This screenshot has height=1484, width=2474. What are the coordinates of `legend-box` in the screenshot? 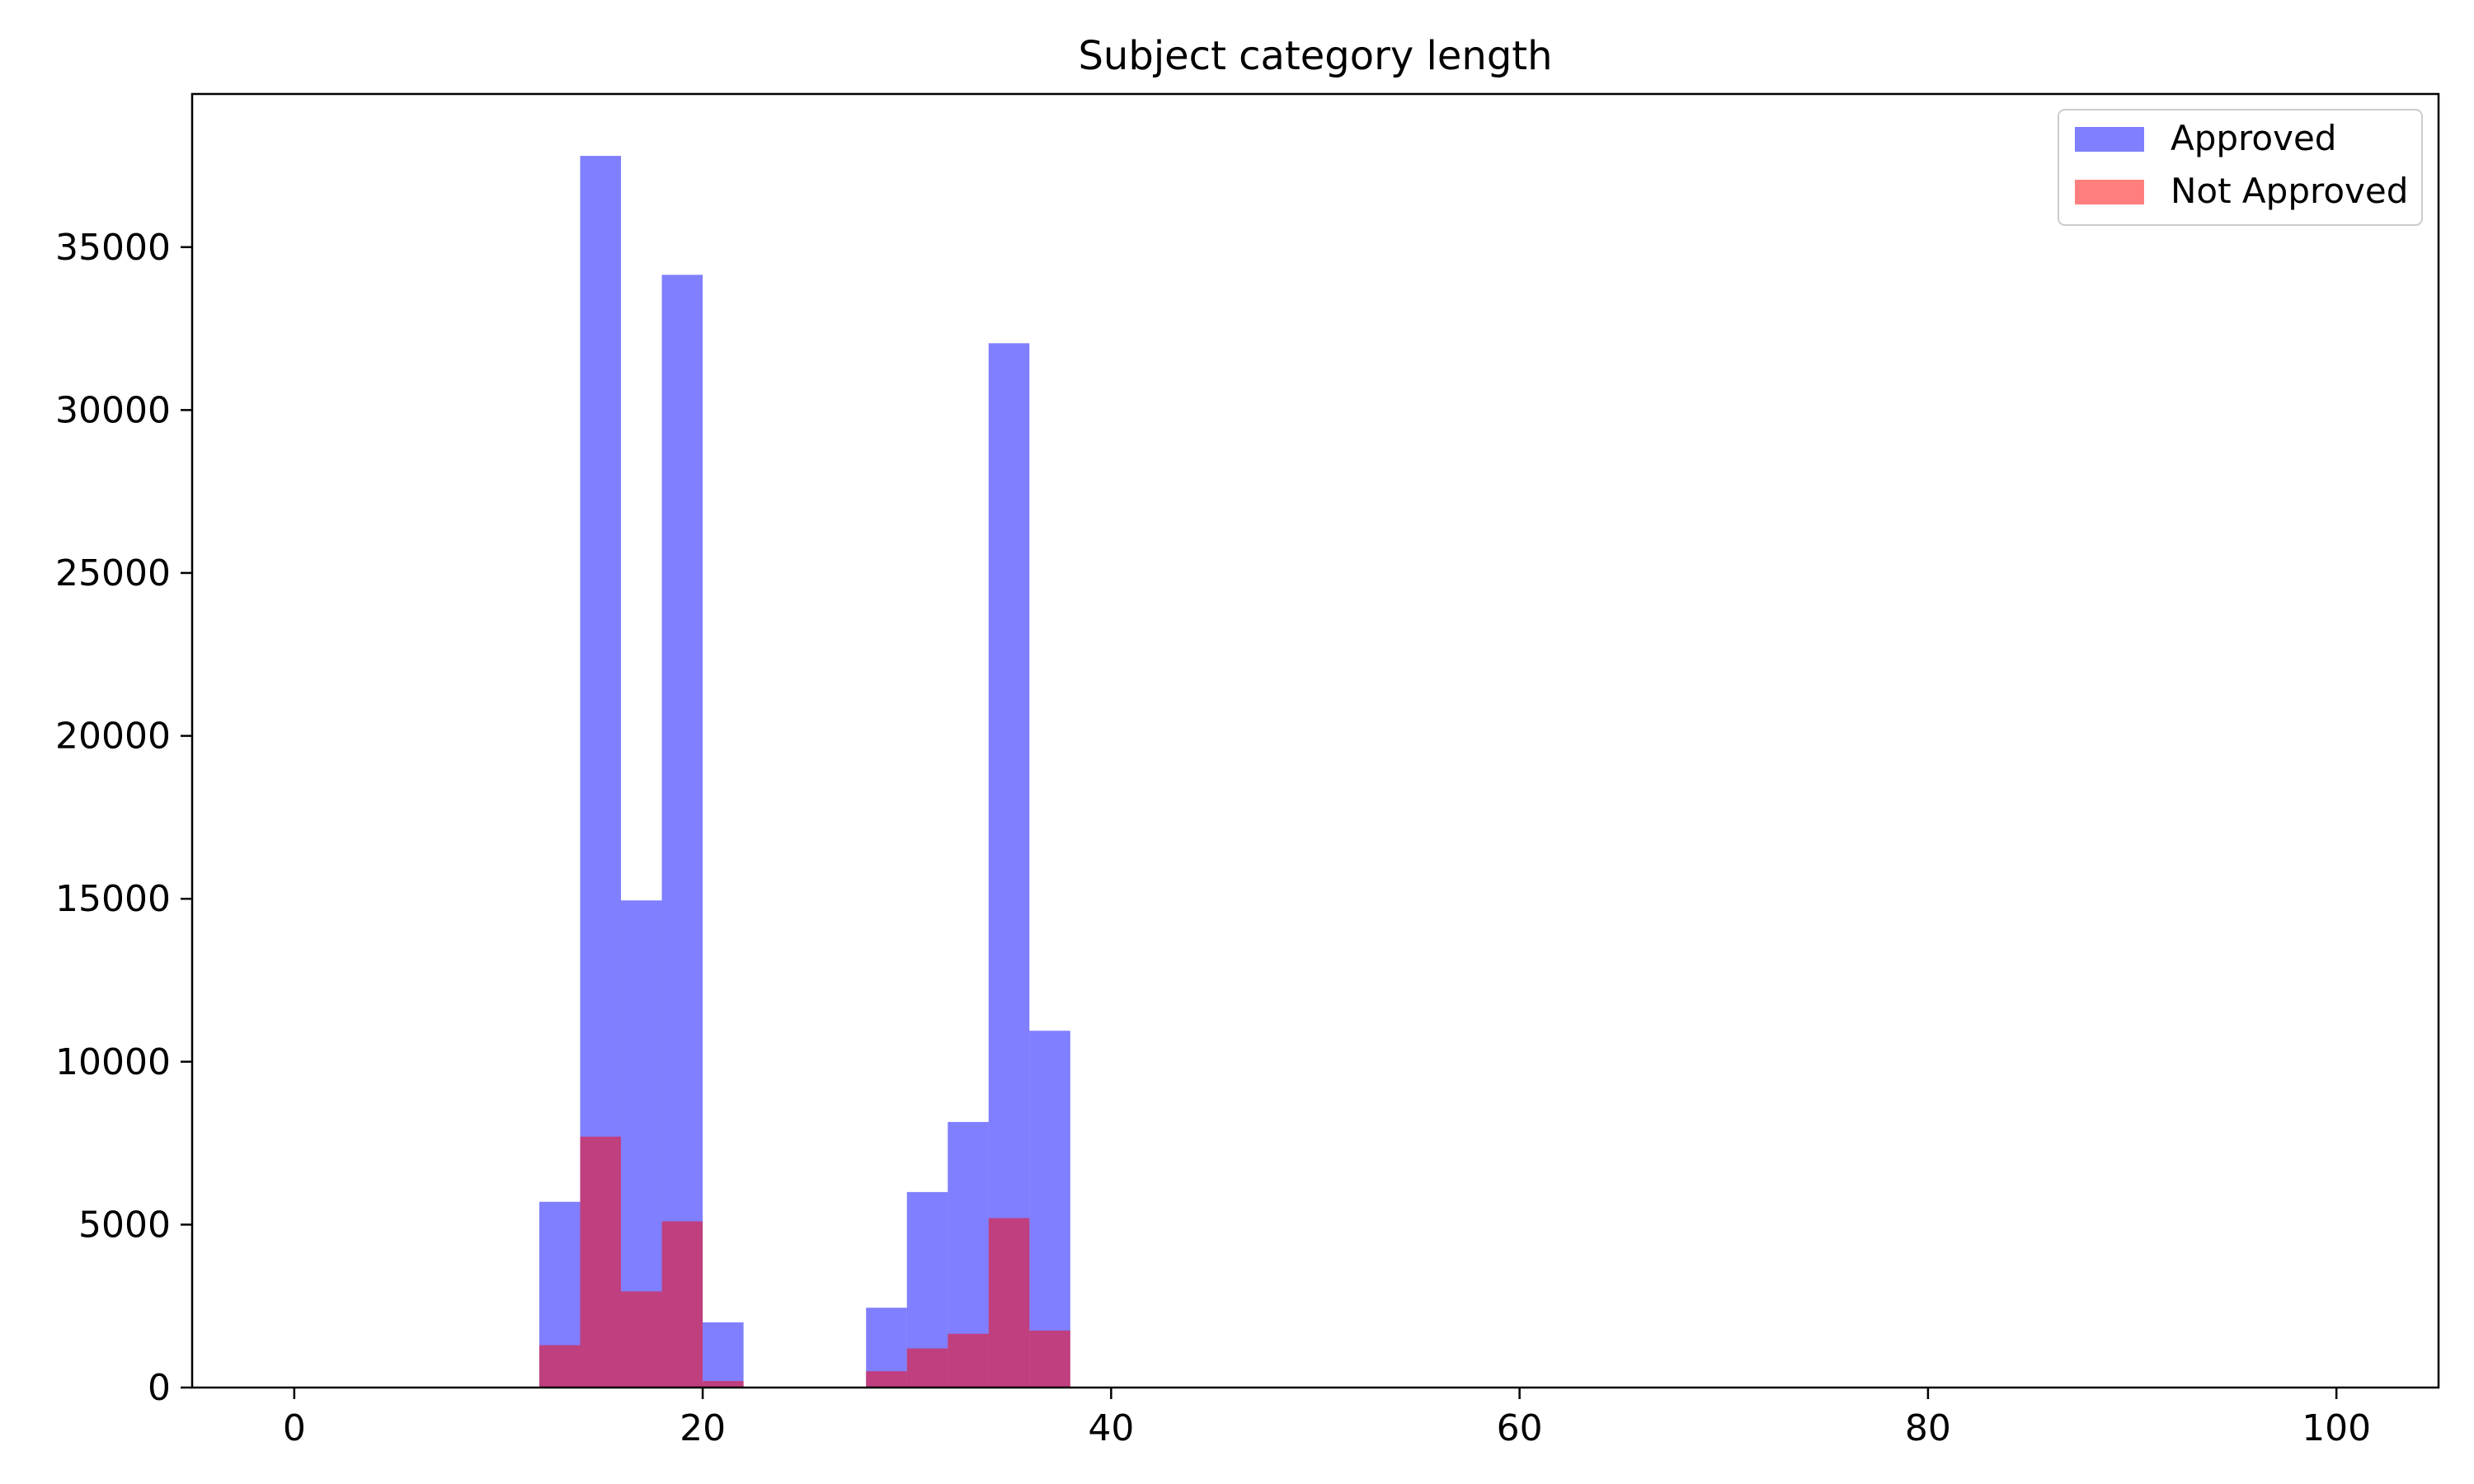 It's located at (2240, 167).